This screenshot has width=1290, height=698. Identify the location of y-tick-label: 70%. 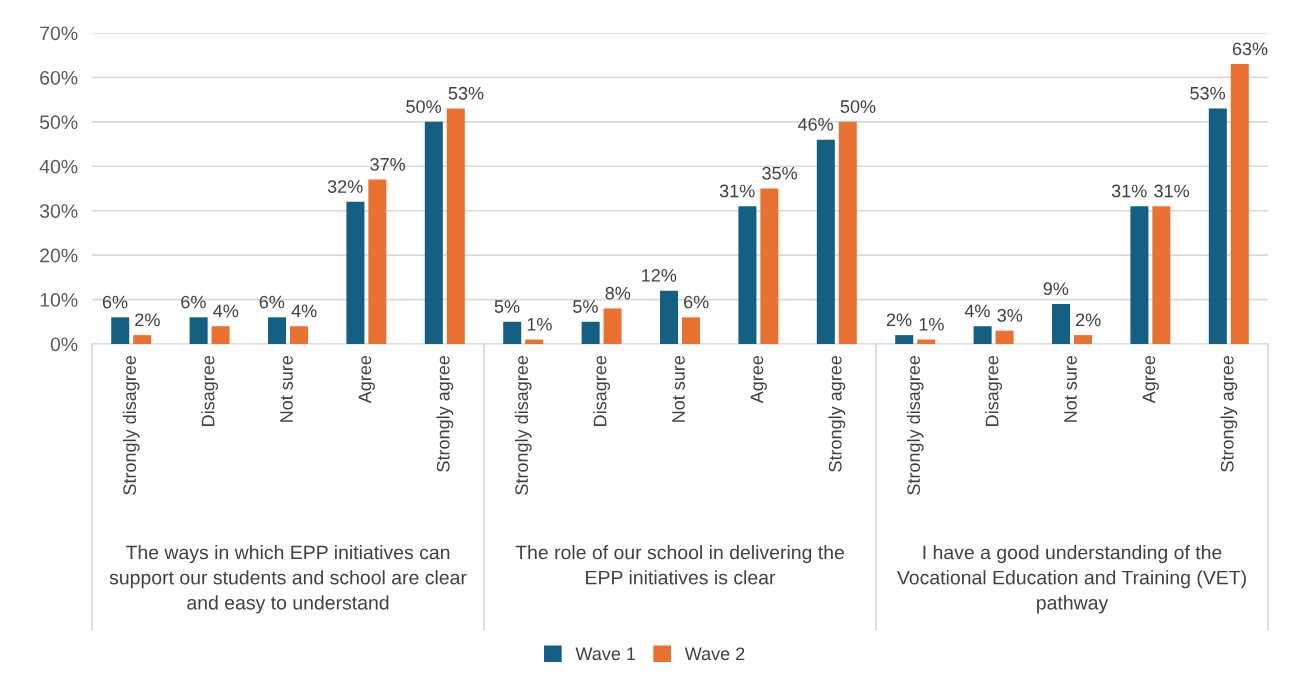
(59, 33).